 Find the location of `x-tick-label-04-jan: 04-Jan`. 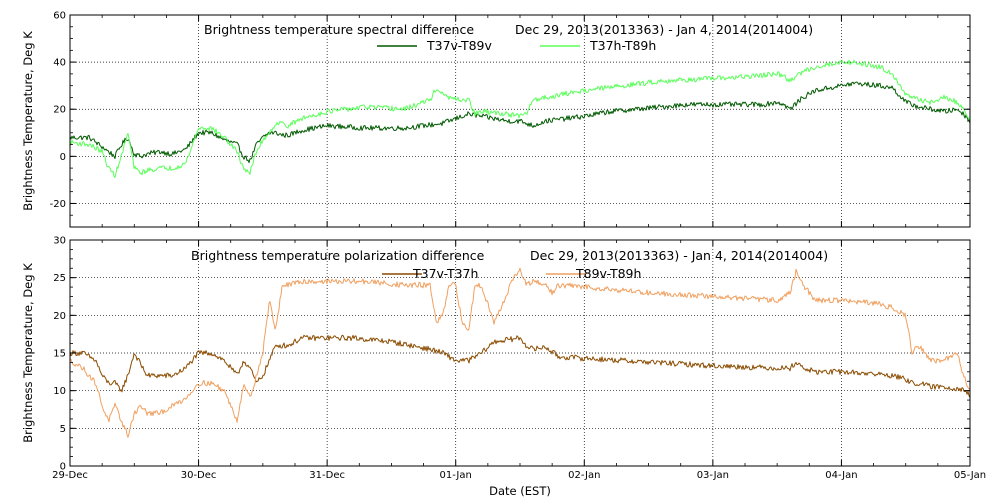

x-tick-label-04-jan: 04-Jan is located at coordinates (841, 475).